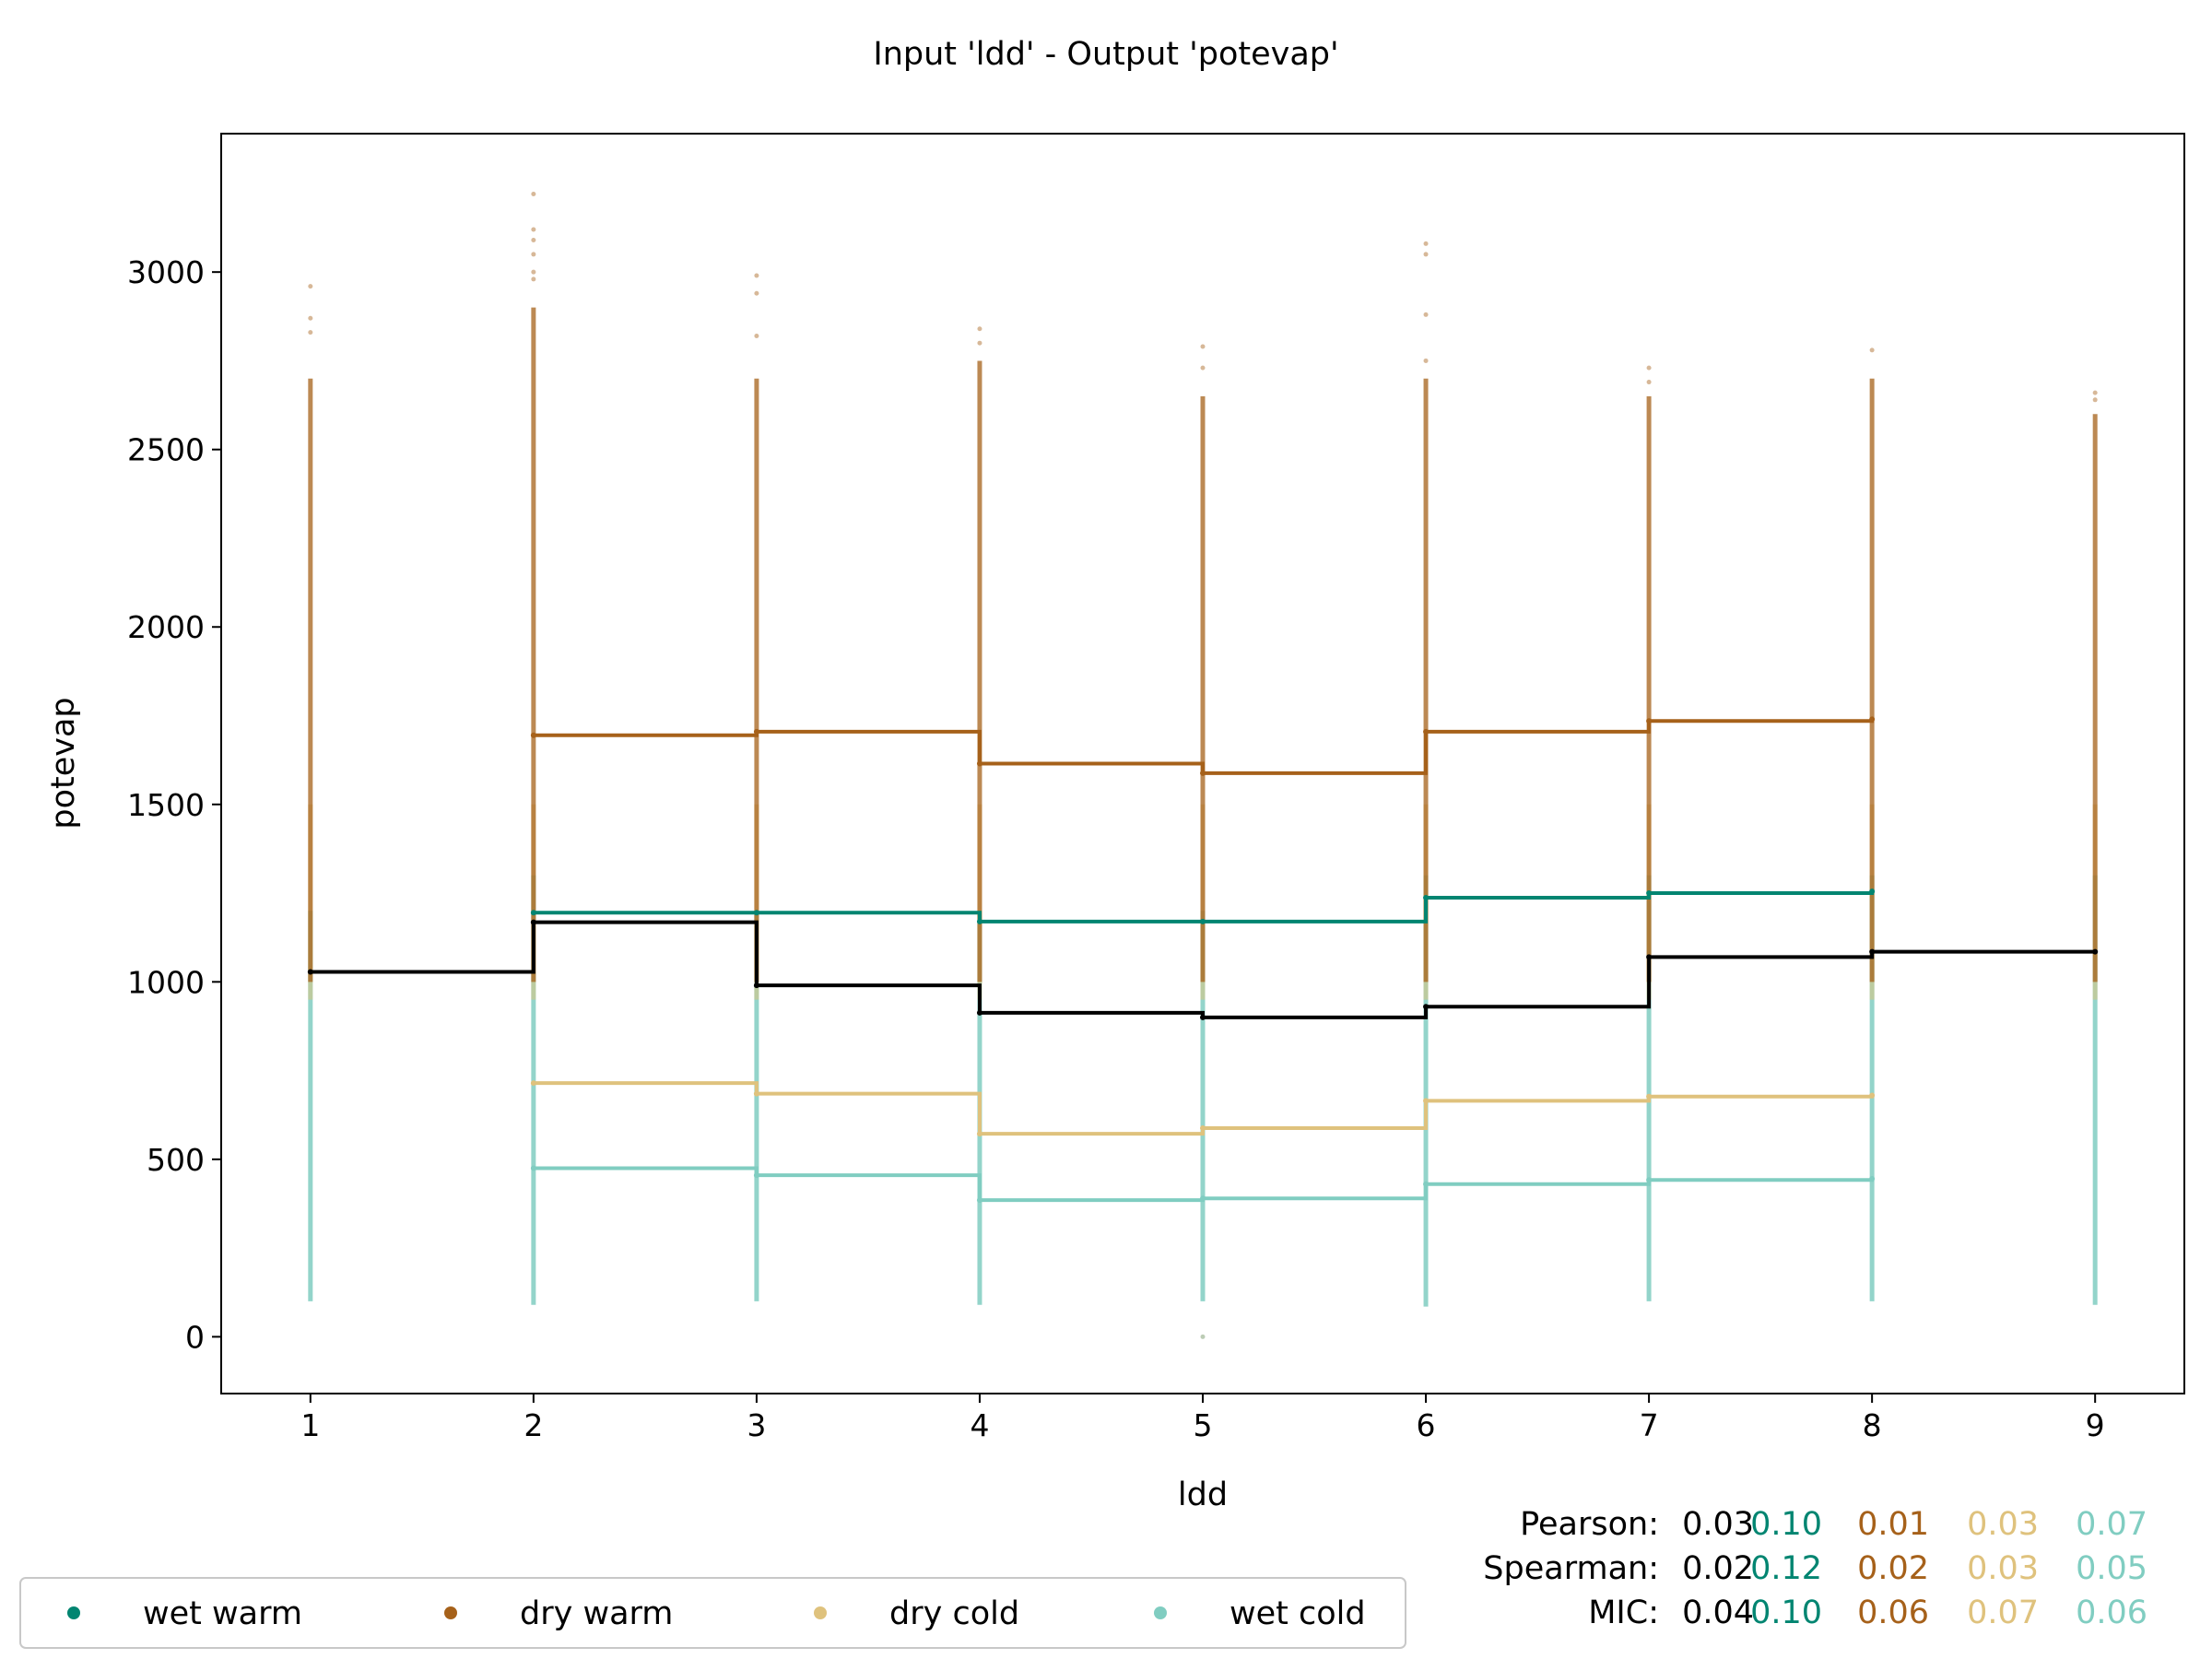  What do you see at coordinates (1203, 1495) in the screenshot?
I see `x-axis-label: ldd` at bounding box center [1203, 1495].